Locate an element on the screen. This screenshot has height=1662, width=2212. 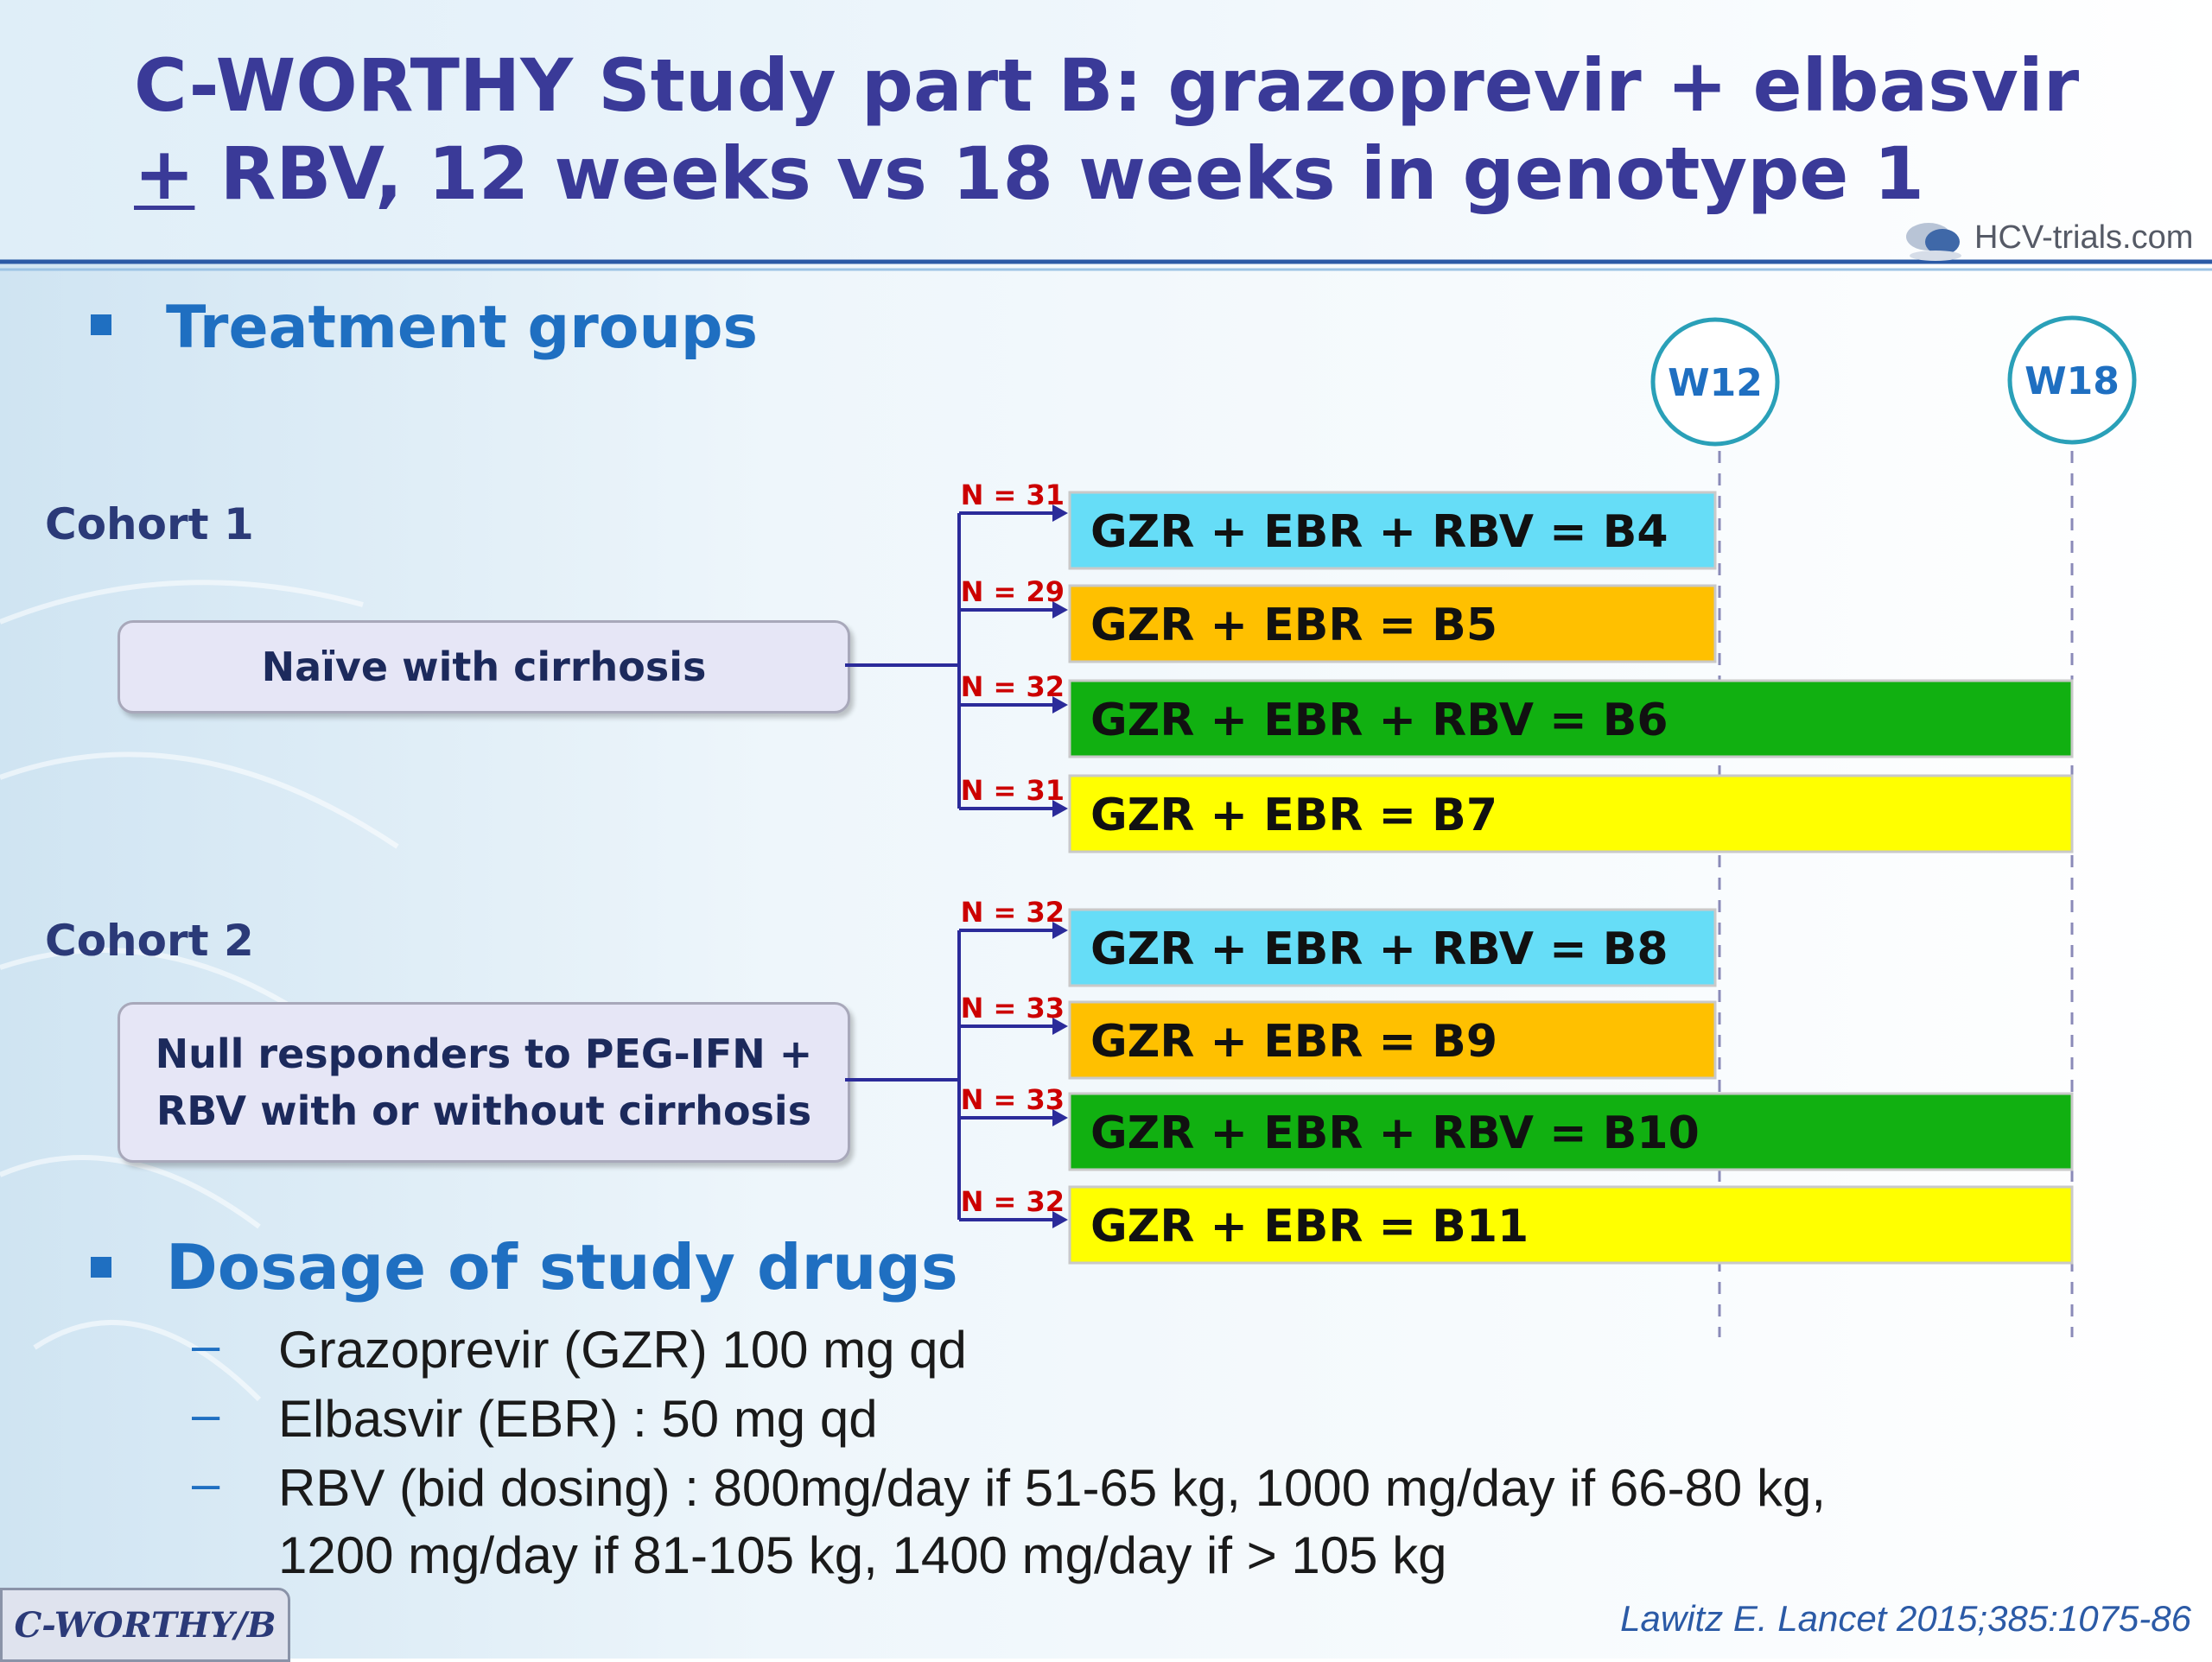
w12-label: W12 is located at coordinates (1715, 383).